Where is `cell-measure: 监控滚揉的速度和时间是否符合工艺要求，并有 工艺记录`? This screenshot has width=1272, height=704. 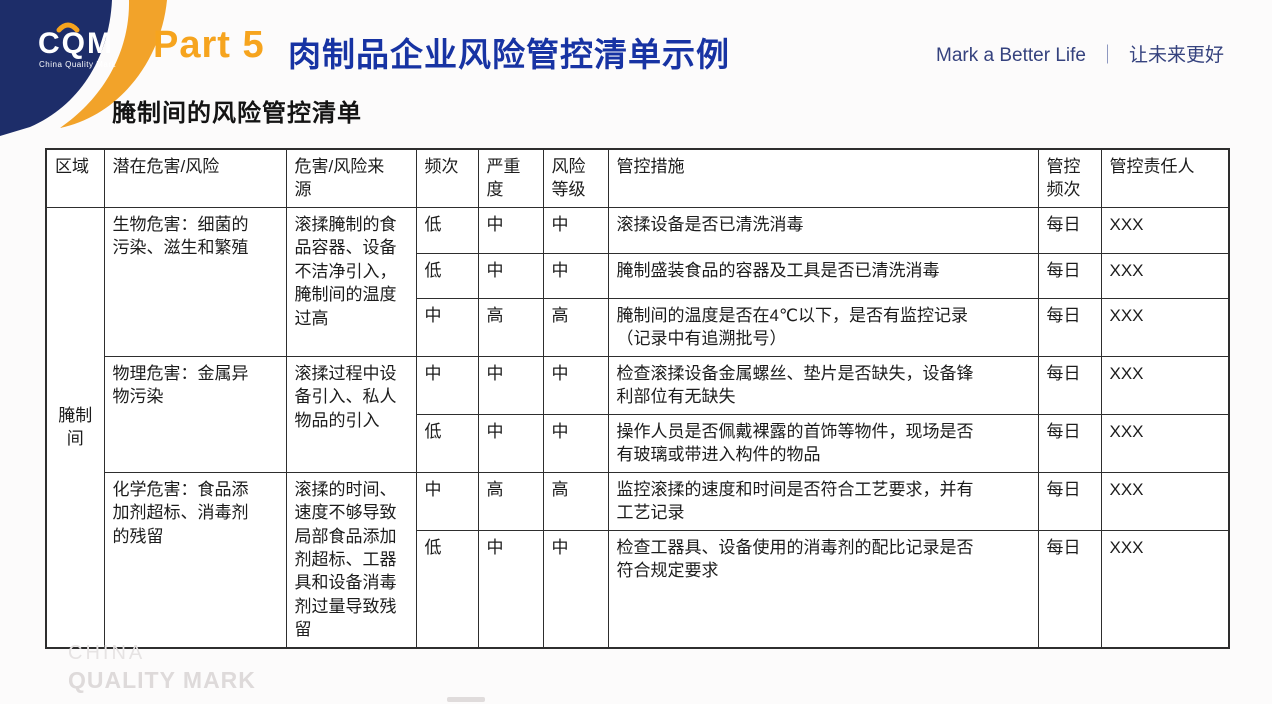
cell-measure: 监控滚揉的速度和时间是否符合工艺要求，并有 工艺记录 is located at coordinates (823, 501).